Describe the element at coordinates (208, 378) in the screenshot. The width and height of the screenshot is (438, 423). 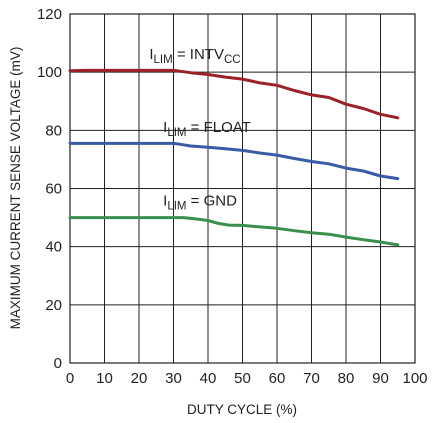
I see `x-tick-label: 40` at that location.